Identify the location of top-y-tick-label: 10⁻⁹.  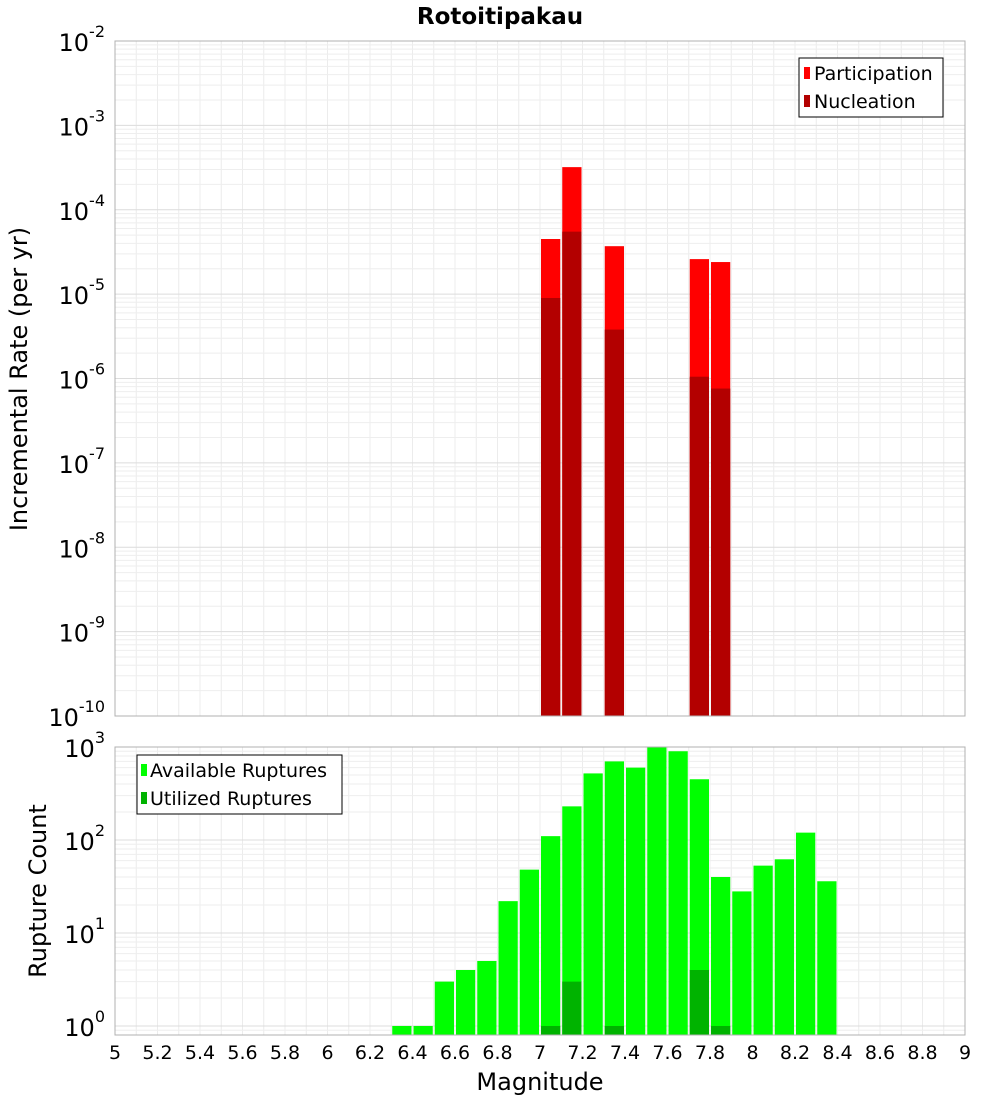
(82, 630).